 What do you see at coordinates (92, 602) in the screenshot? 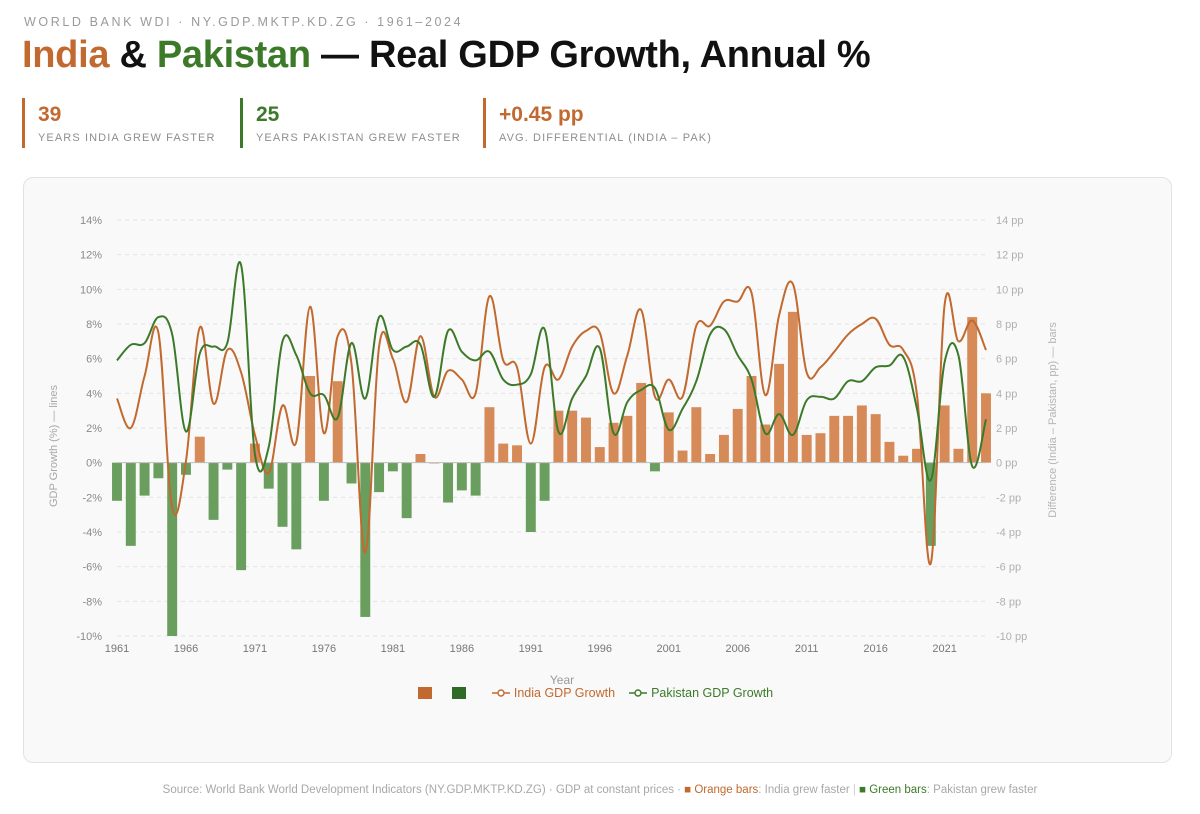
I see `y-tick-label-left: -8%` at bounding box center [92, 602].